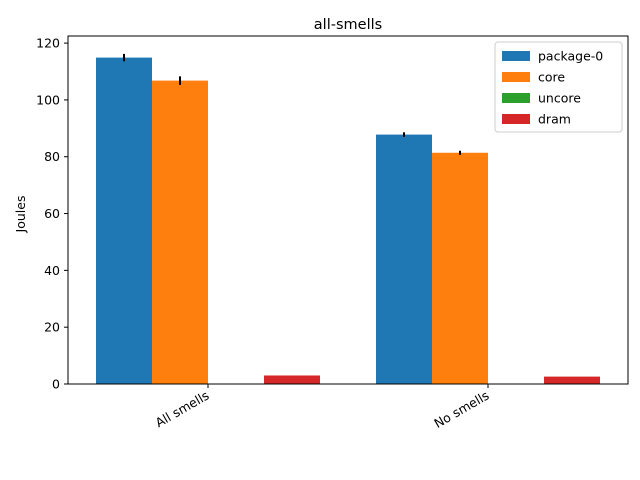 The width and height of the screenshot is (640, 480). Describe the element at coordinates (516, 98) in the screenshot. I see `legend-swatch-uncore` at that location.